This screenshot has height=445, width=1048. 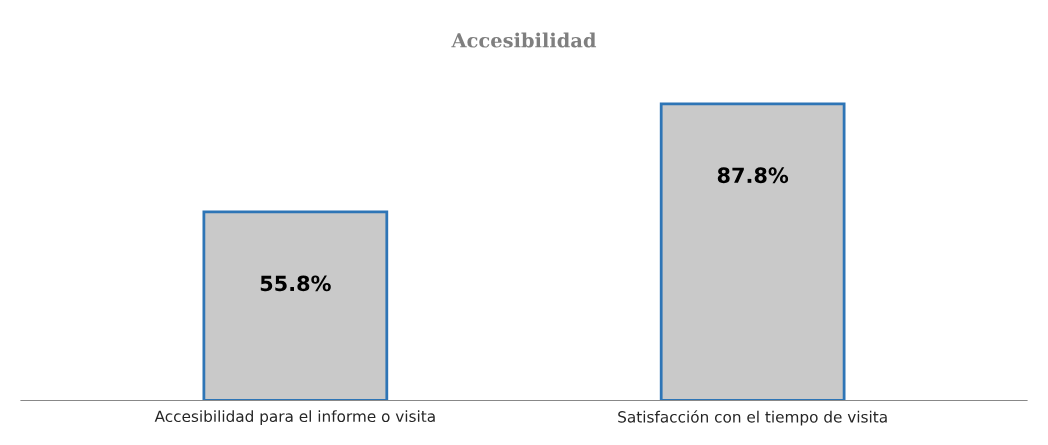 What do you see at coordinates (294, 418) in the screenshot?
I see `x-tick-label: Accesibilidad para el informe o visita` at bounding box center [294, 418].